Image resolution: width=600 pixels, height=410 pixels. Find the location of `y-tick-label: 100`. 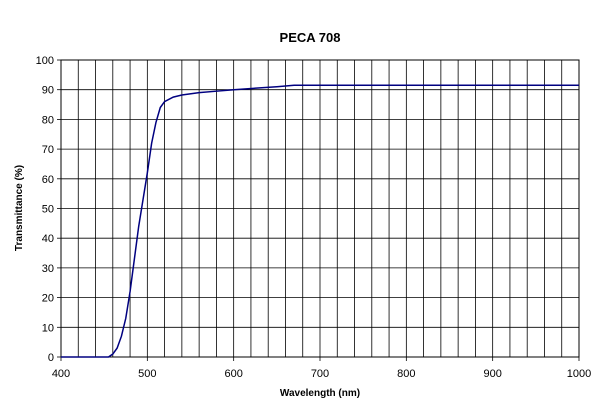

y-tick-label: 100 is located at coordinates (45, 61).